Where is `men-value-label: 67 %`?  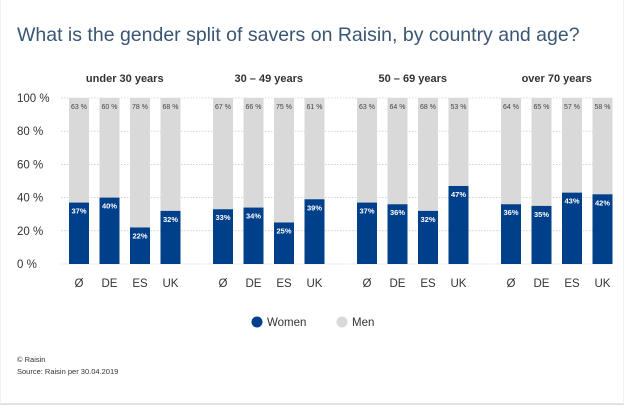 men-value-label: 67 % is located at coordinates (223, 107).